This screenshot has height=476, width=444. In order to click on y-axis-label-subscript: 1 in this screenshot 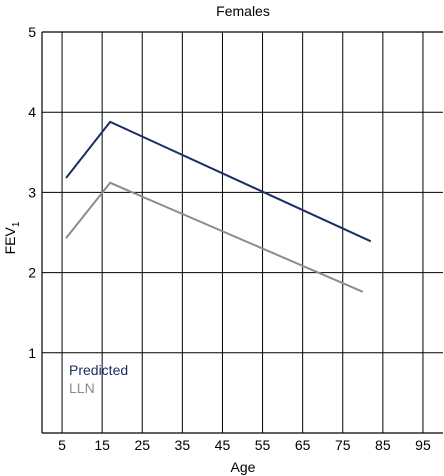, I will do `click(16, 224)`.